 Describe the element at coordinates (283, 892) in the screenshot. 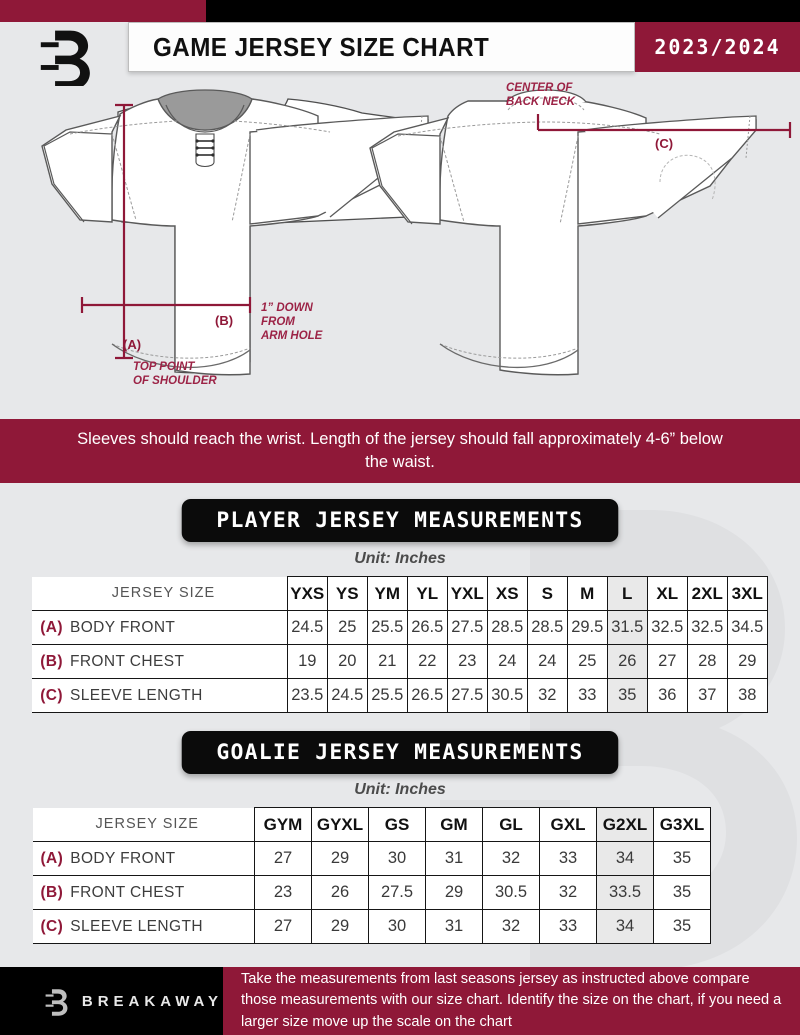

I see `measurement-cell: 23` at that location.